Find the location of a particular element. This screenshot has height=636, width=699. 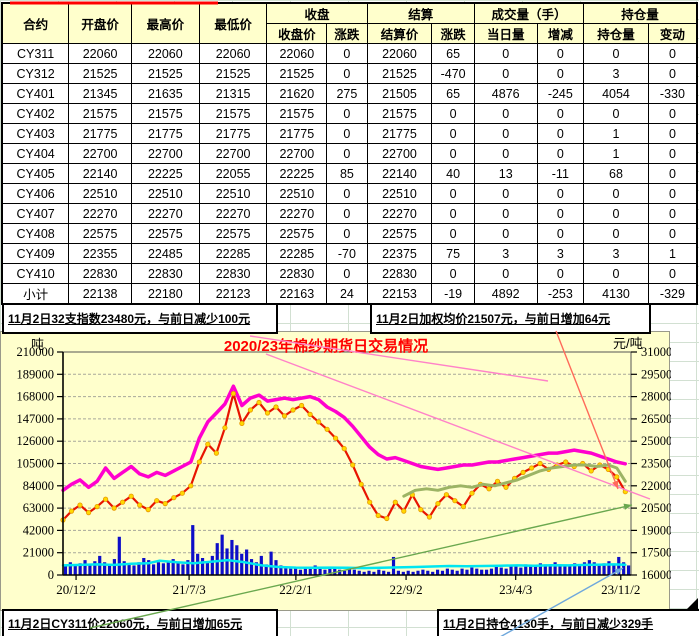

cell-value: -470 is located at coordinates (453, 73).